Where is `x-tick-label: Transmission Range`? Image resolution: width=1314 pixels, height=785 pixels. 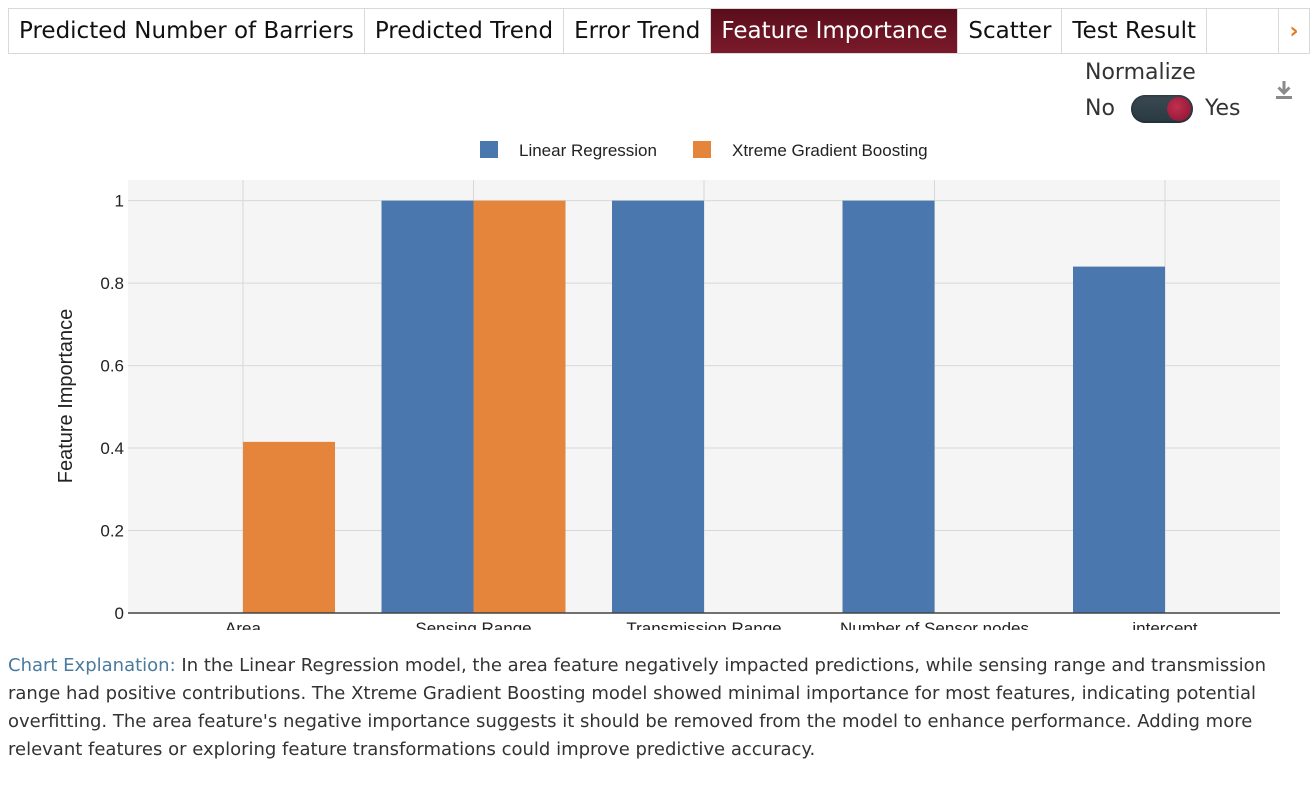 x-tick-label: Transmission Range is located at coordinates (703, 624).